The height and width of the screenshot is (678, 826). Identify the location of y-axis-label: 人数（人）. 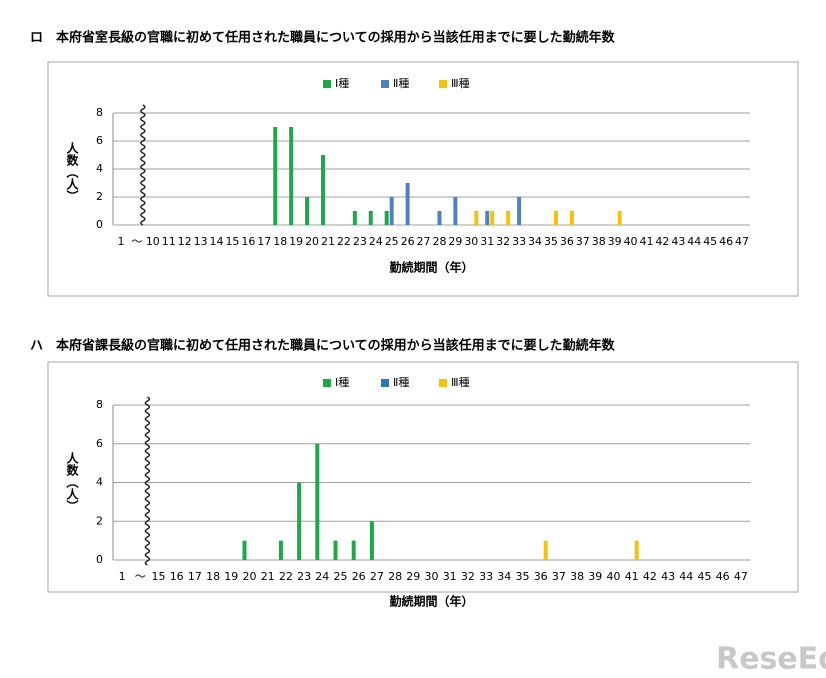
(72, 481).